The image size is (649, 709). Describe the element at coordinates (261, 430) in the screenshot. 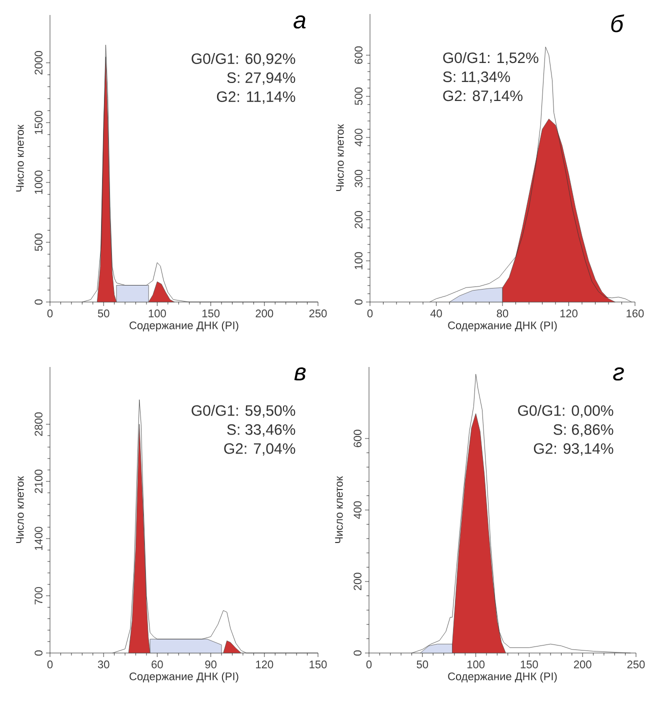

I see `annotation: S: 33,46%` at that location.